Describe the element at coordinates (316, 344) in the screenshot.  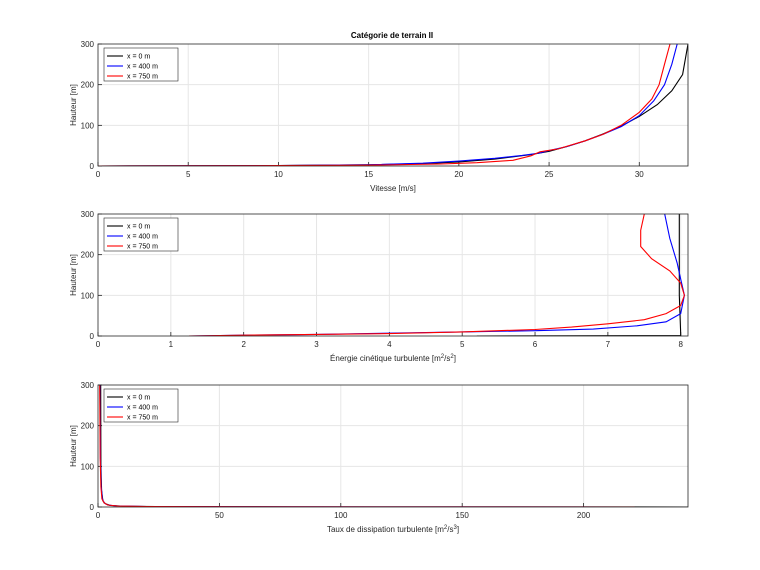
I see `x-tick-label: 3` at that location.